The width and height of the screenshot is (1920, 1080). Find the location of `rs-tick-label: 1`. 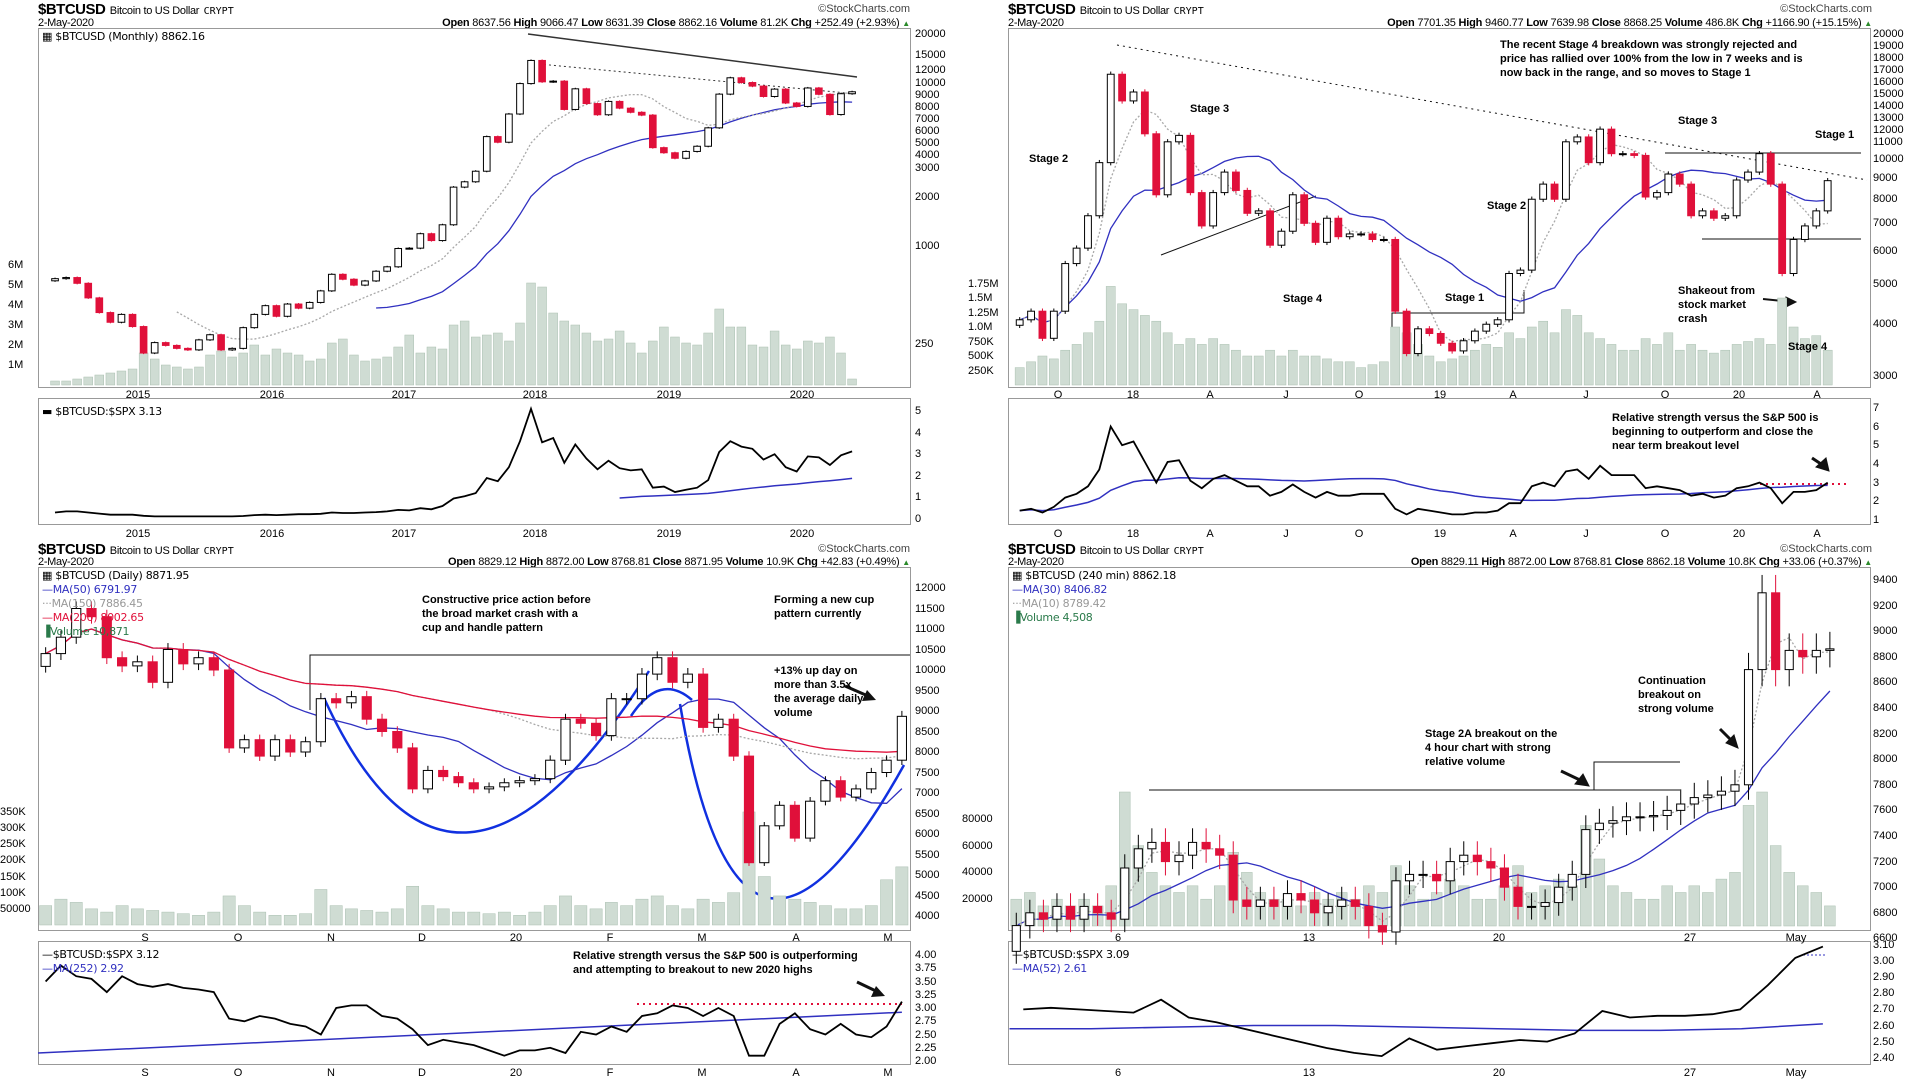

rs-tick-label: 1 is located at coordinates (918, 497).